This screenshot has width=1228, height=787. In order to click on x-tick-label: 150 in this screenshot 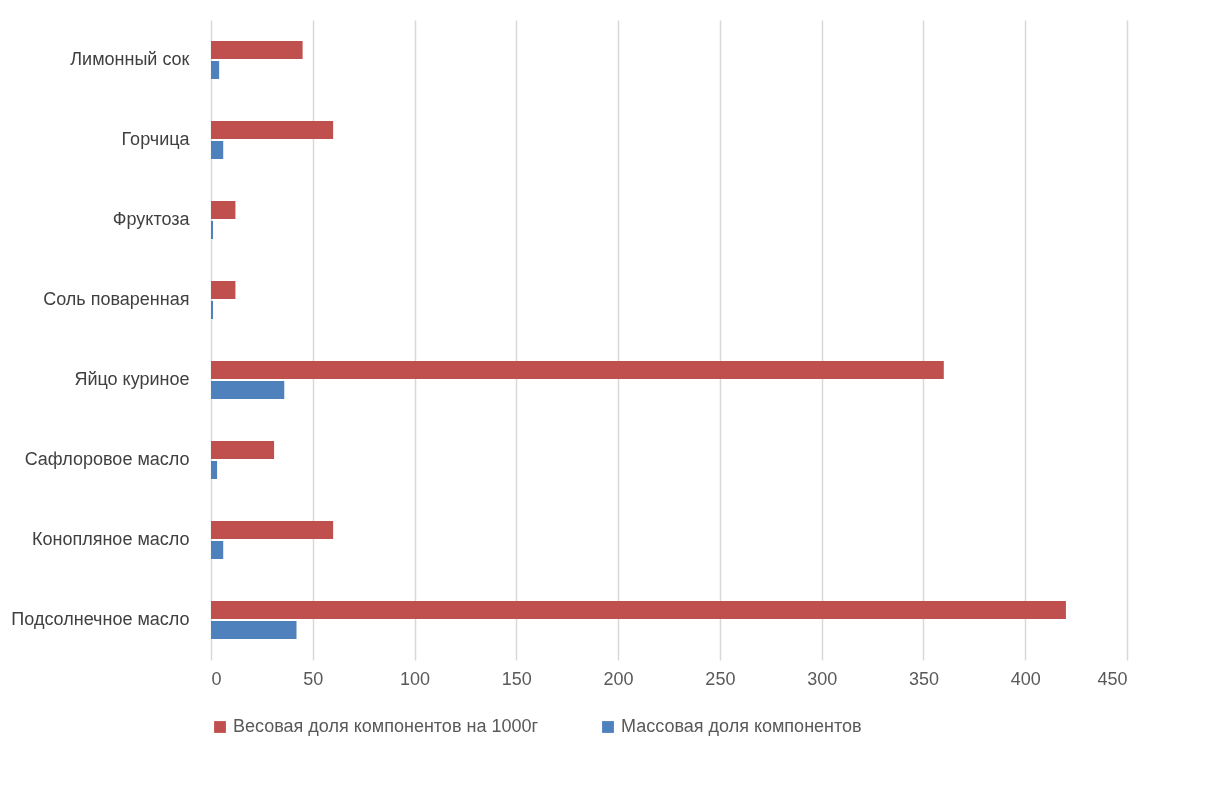, I will do `click(516, 678)`.